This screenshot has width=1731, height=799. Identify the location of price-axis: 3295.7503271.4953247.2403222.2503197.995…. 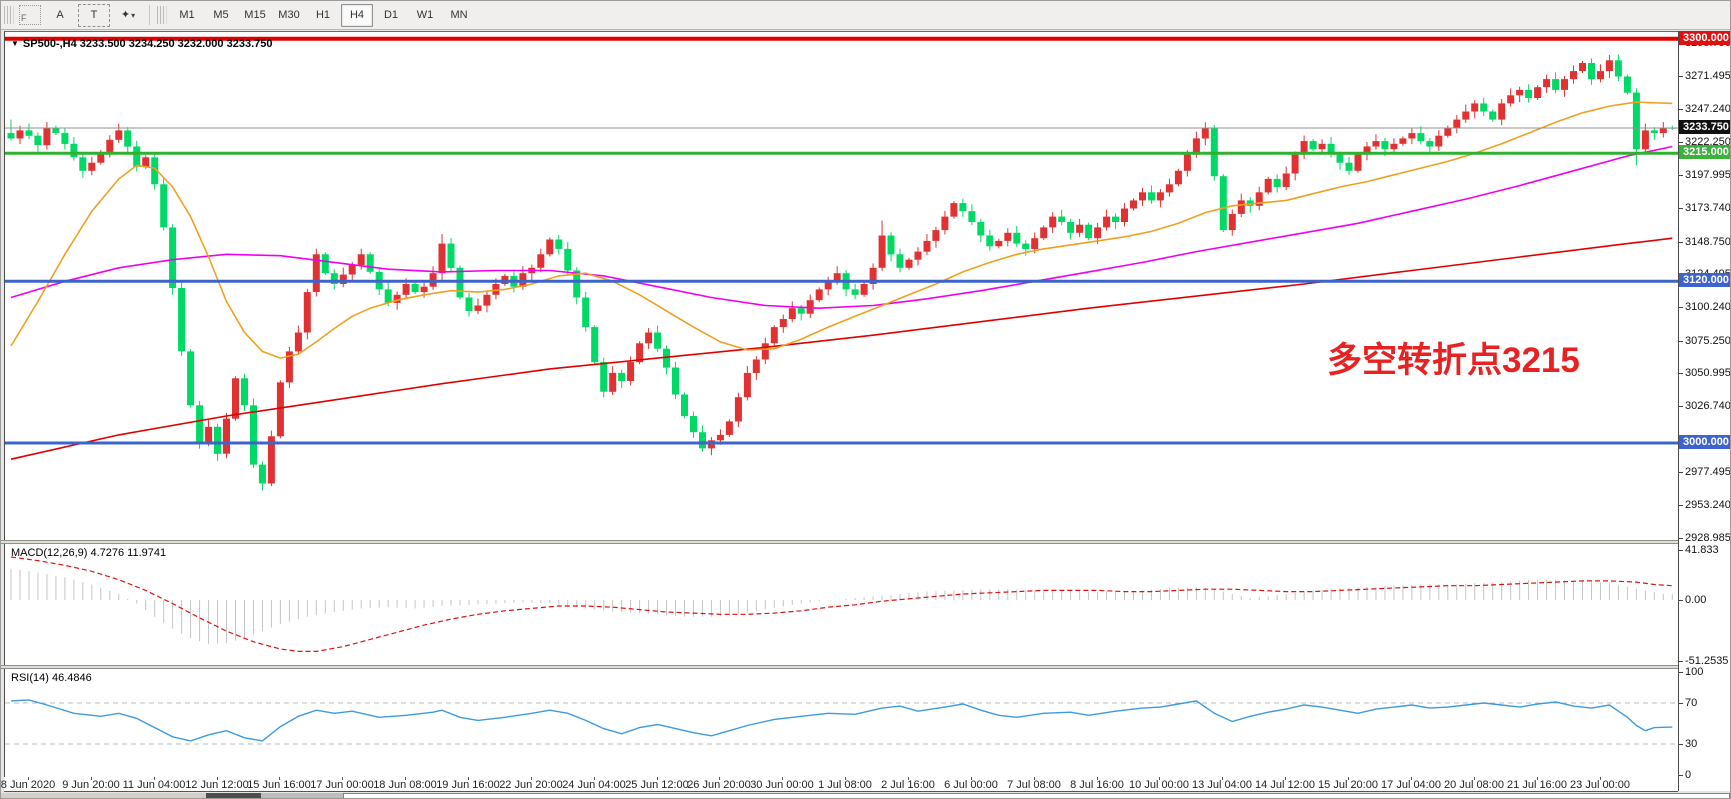
(1704, 411).